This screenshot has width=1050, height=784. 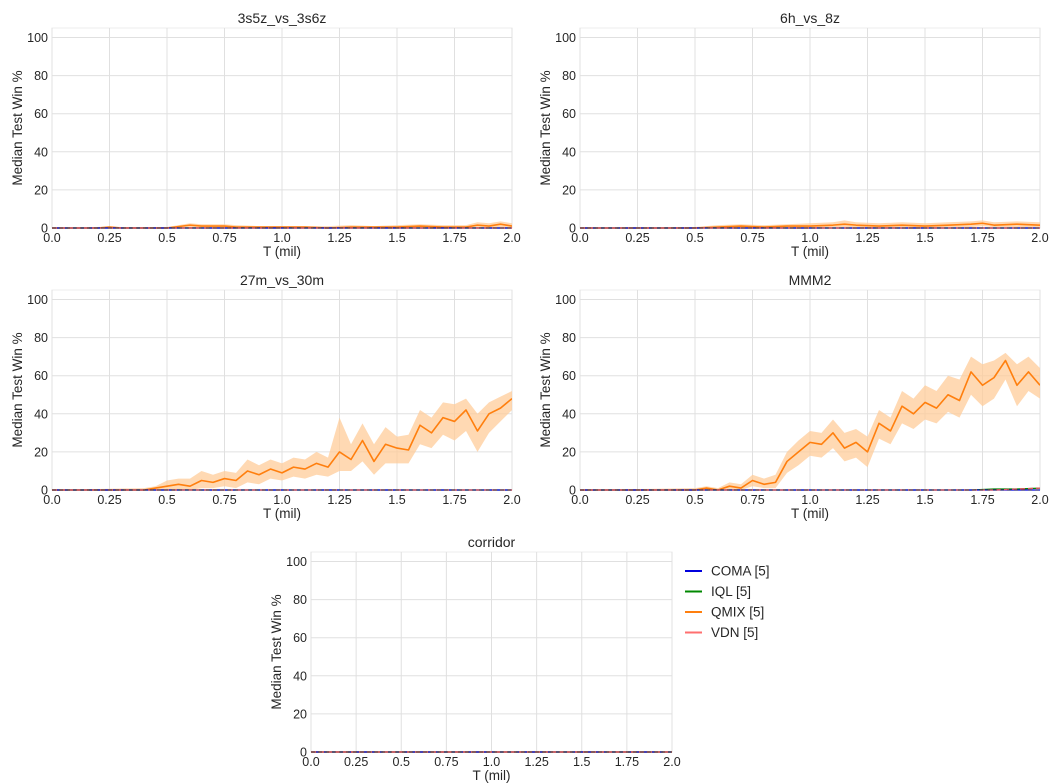 What do you see at coordinates (282, 280) in the screenshot?
I see `chart-title: 27m_vs_30m` at bounding box center [282, 280].